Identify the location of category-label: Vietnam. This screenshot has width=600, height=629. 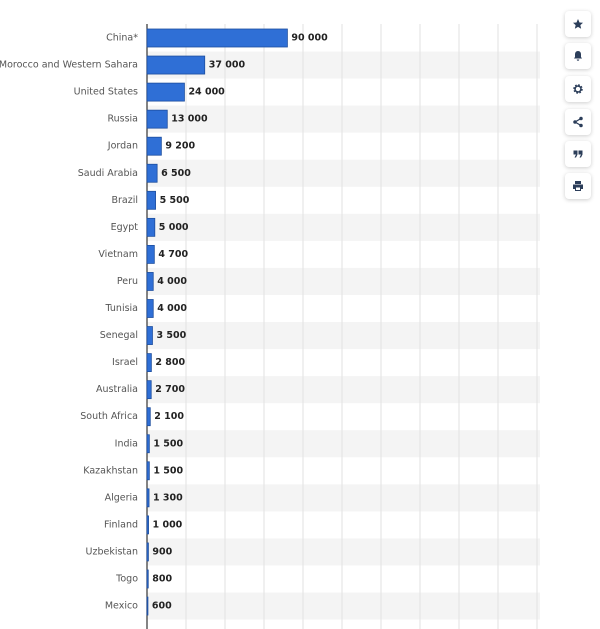
(118, 254).